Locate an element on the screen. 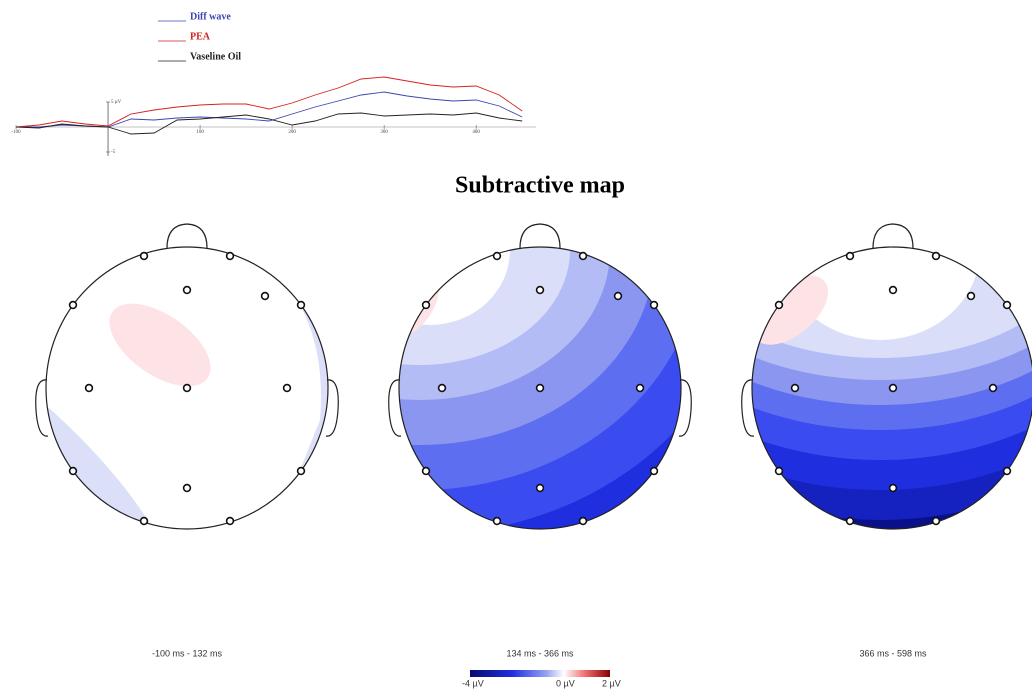 This screenshot has height=691, width=1032. x-tick-label: 300 is located at coordinates (384, 132).